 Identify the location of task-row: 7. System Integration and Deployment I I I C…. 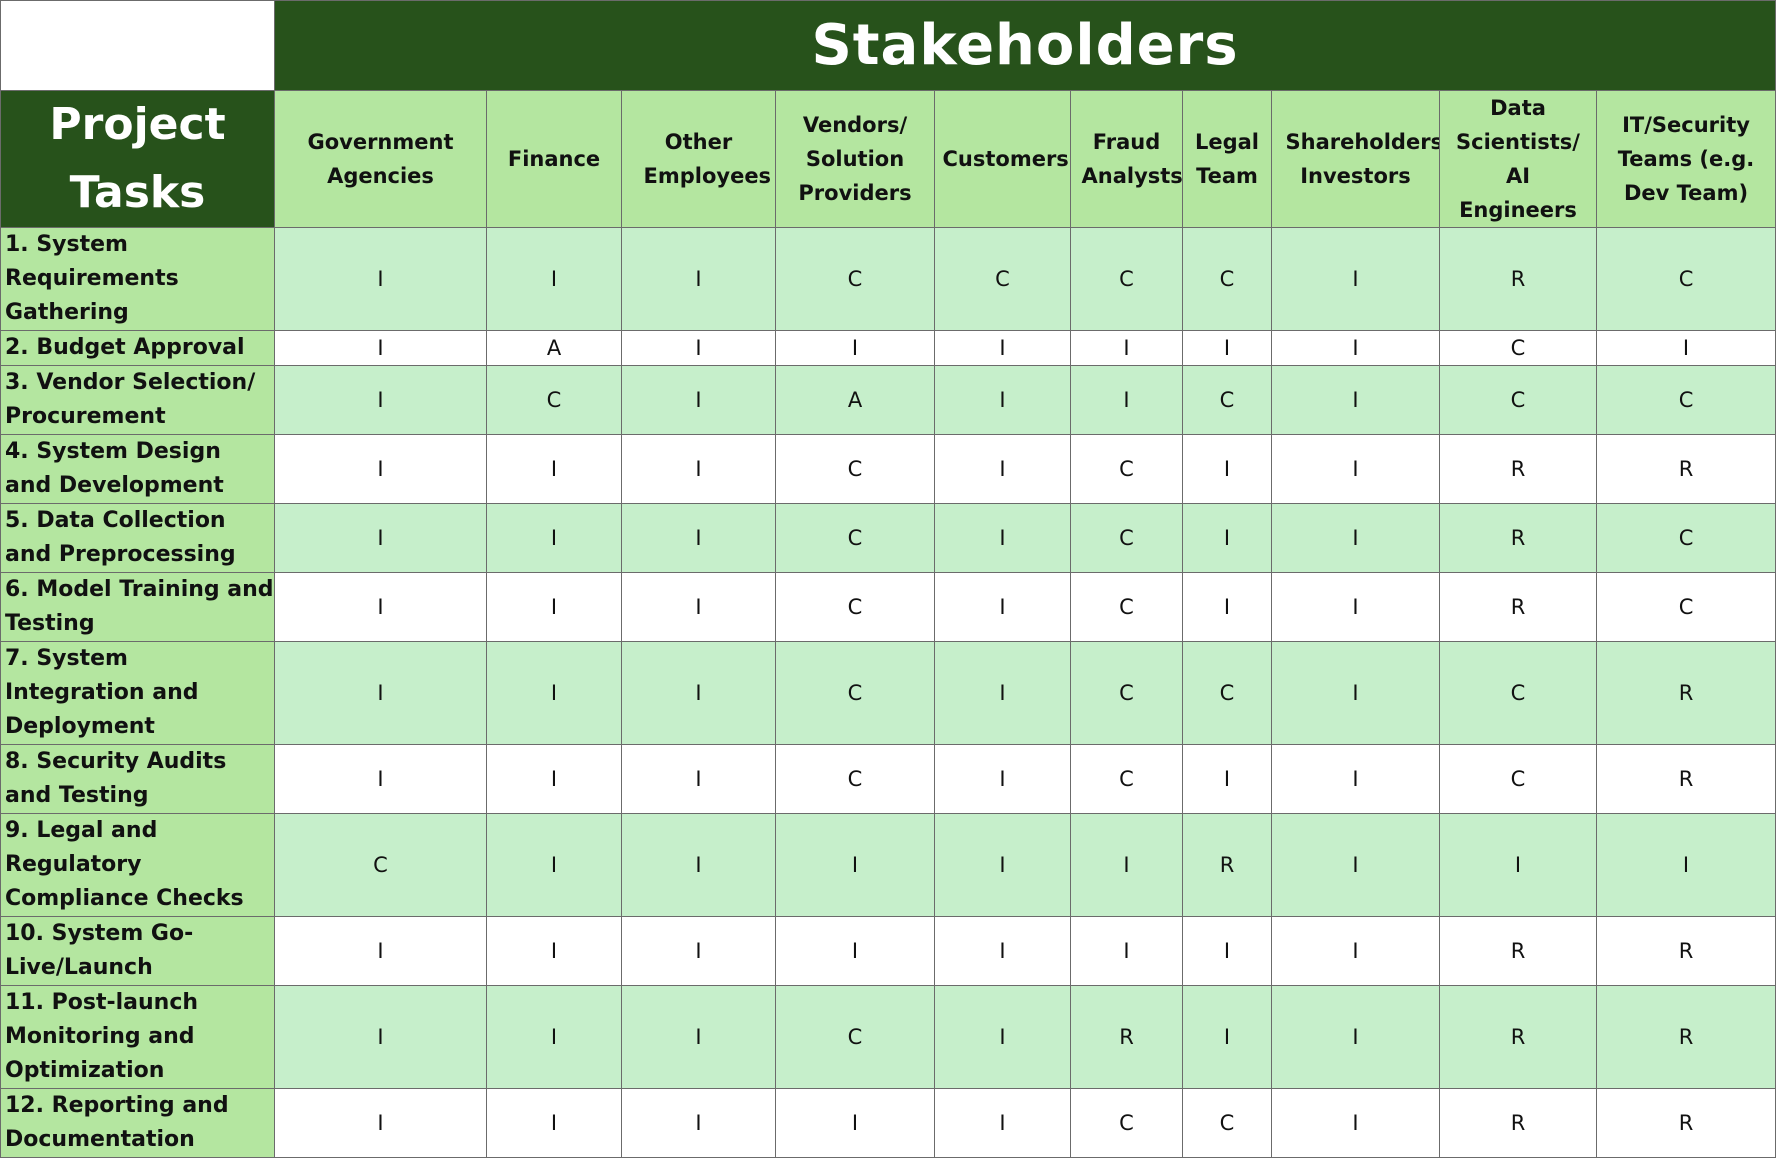
(888, 693).